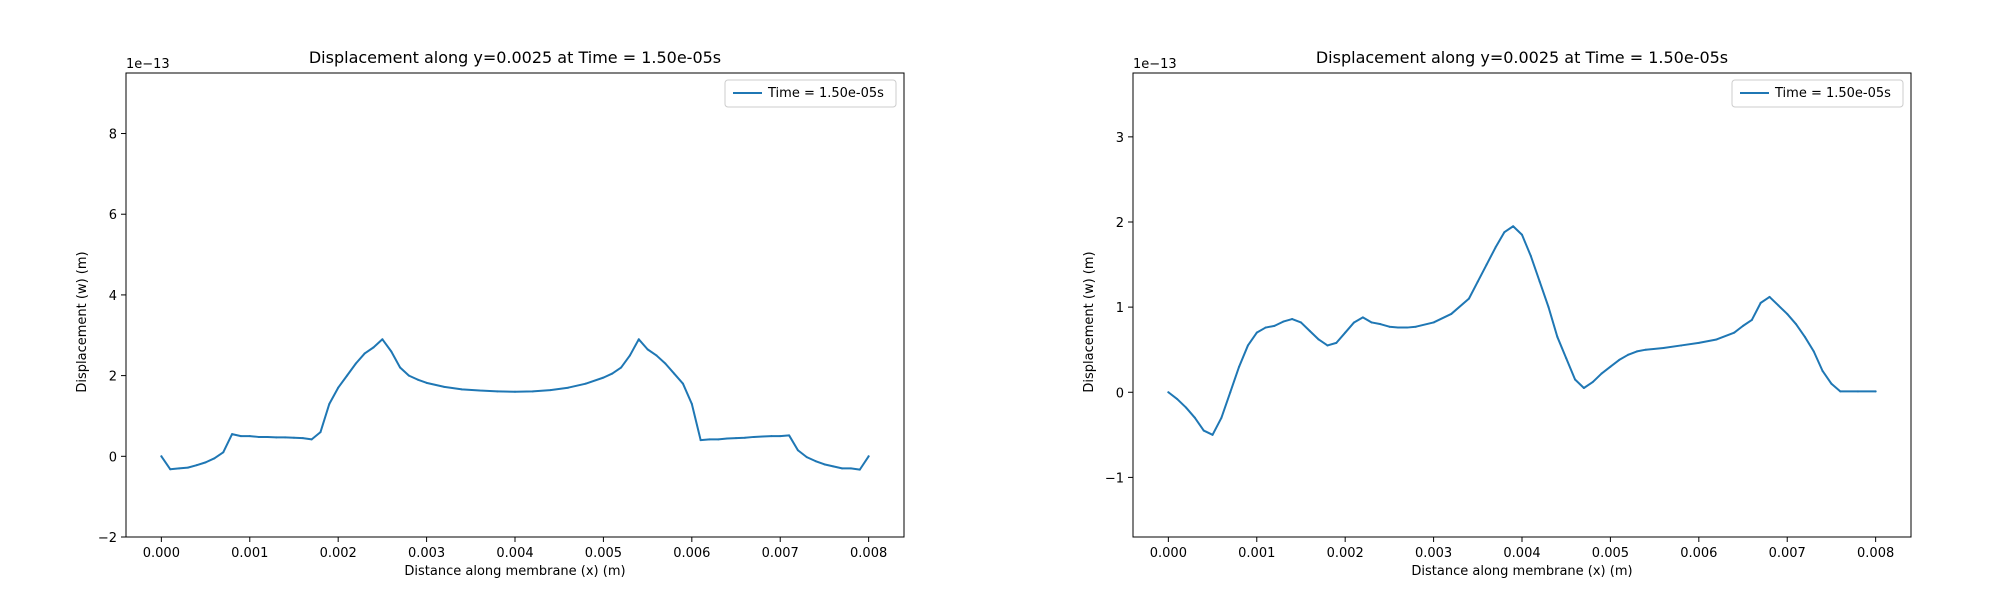  What do you see at coordinates (515, 404) in the screenshot?
I see `chart-left-data-points` at bounding box center [515, 404].